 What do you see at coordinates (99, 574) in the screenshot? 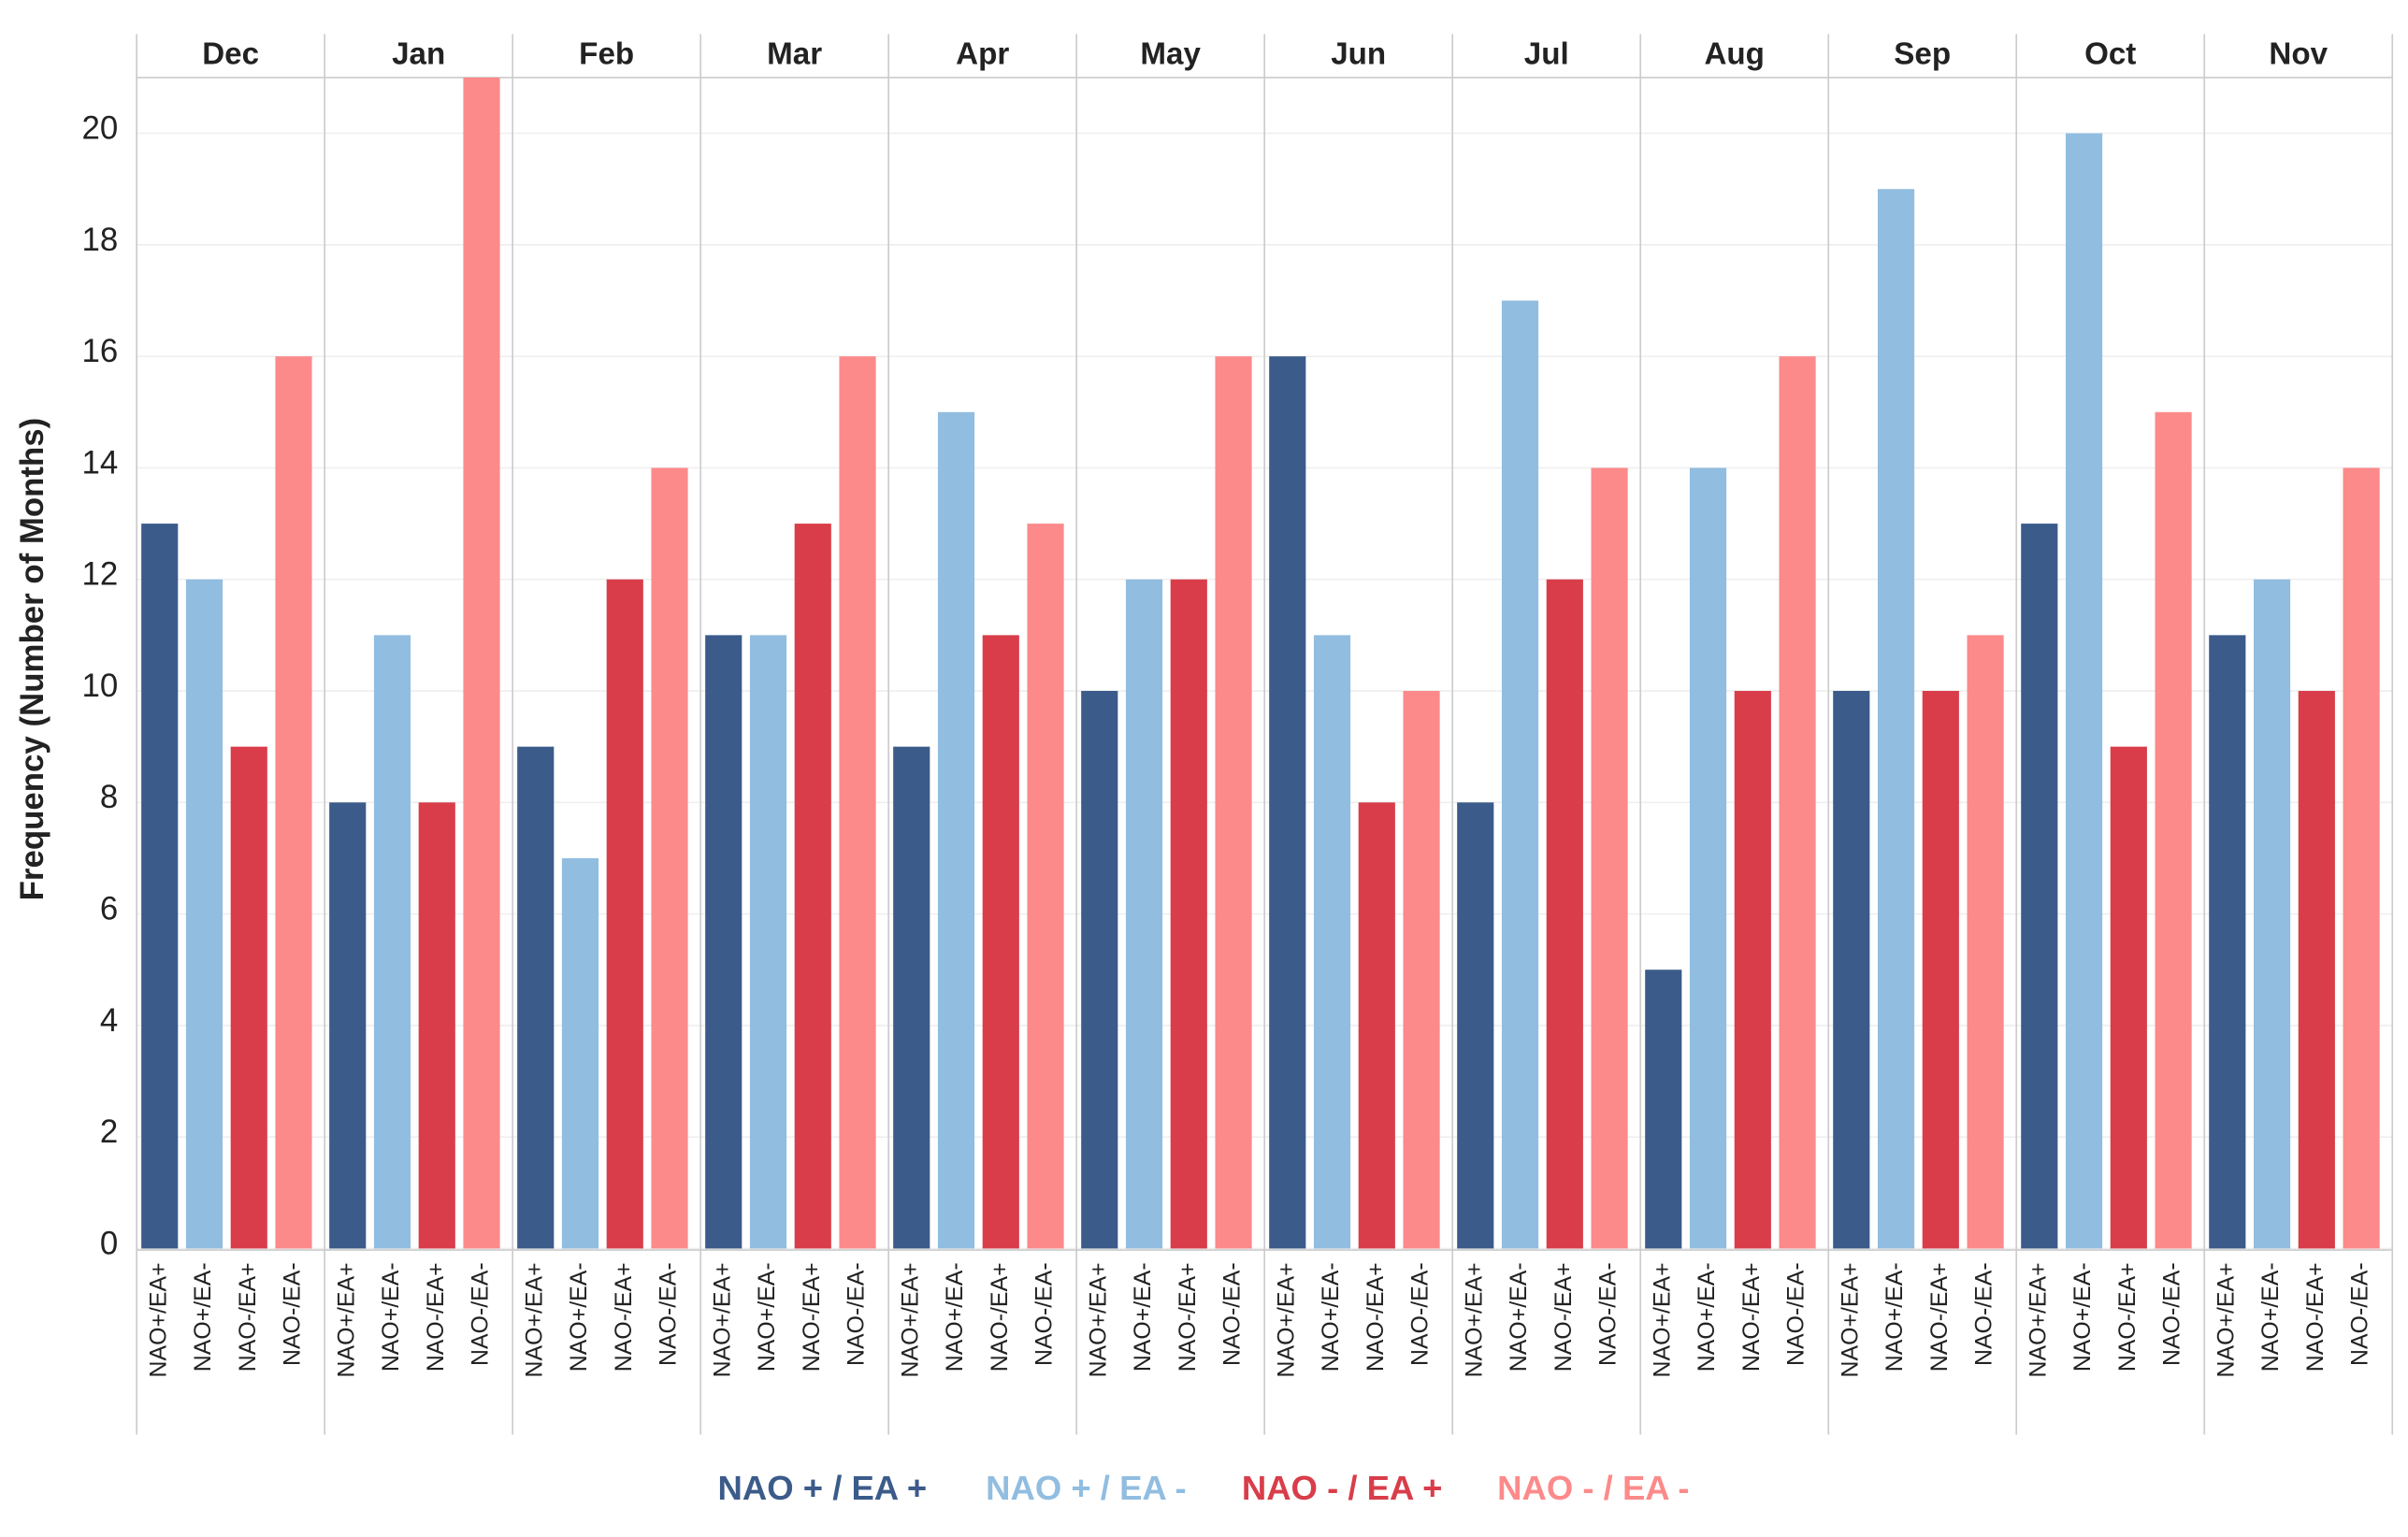
I see `y-tick-label: 12` at bounding box center [99, 574].